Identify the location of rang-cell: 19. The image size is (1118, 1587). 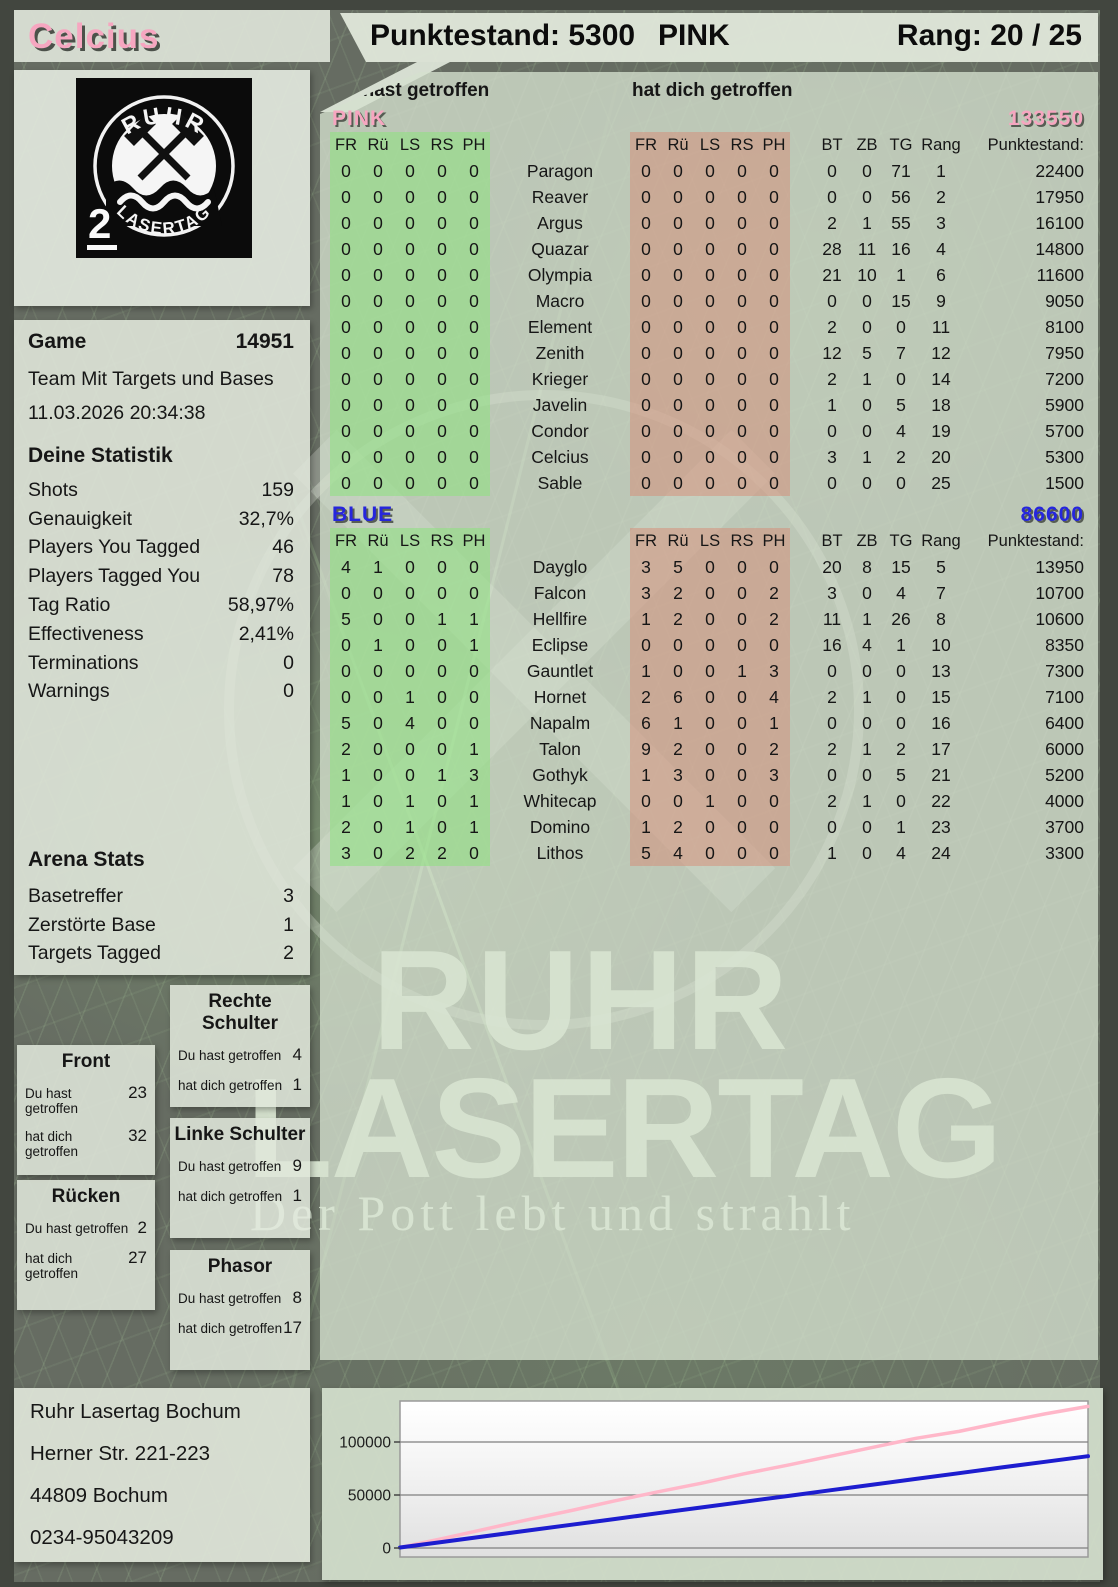
(941, 431).